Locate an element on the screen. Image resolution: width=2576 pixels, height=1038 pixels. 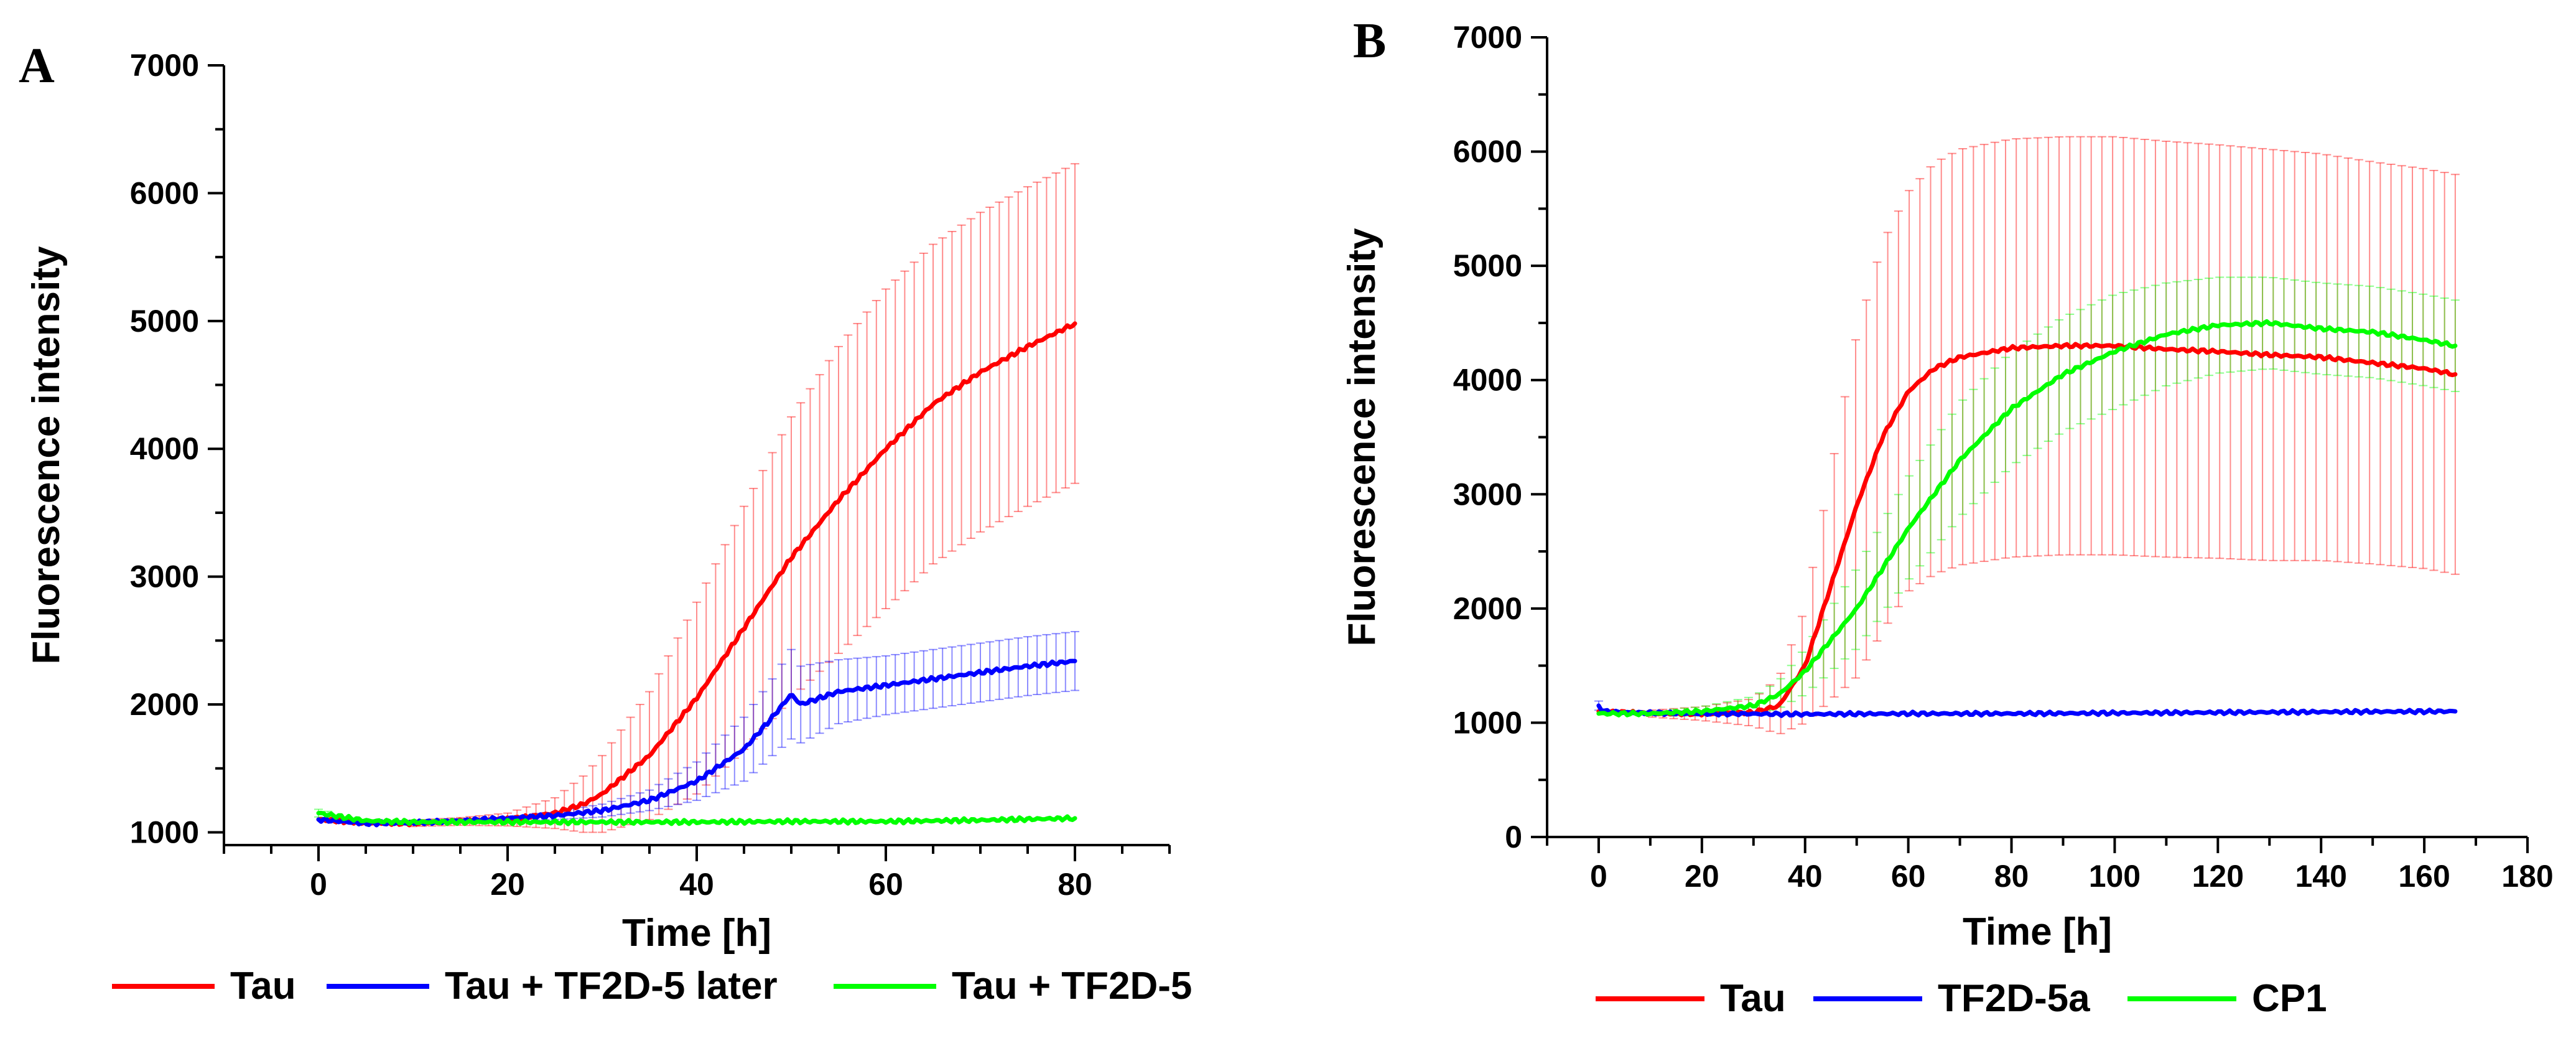
legend-label: Tau + TF2D-5 later is located at coordinates (611, 987).